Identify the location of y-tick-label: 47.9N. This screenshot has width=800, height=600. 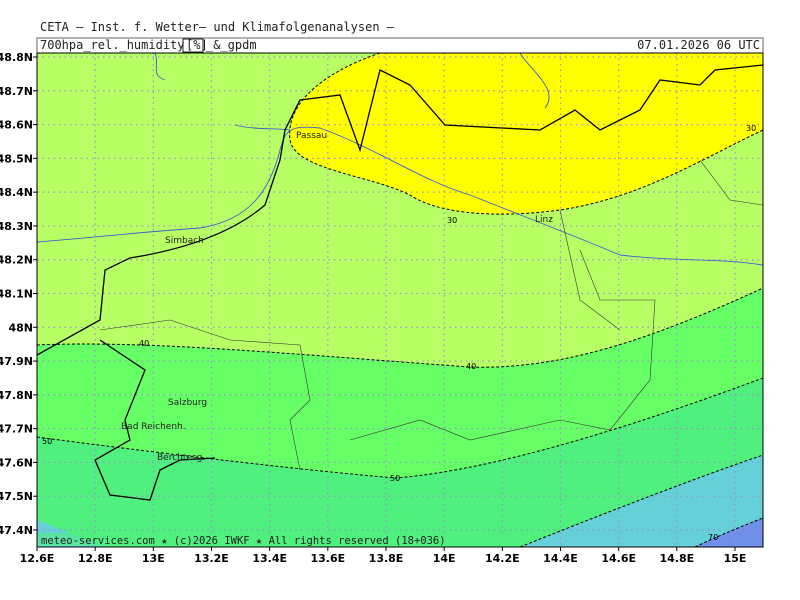
(16, 361).